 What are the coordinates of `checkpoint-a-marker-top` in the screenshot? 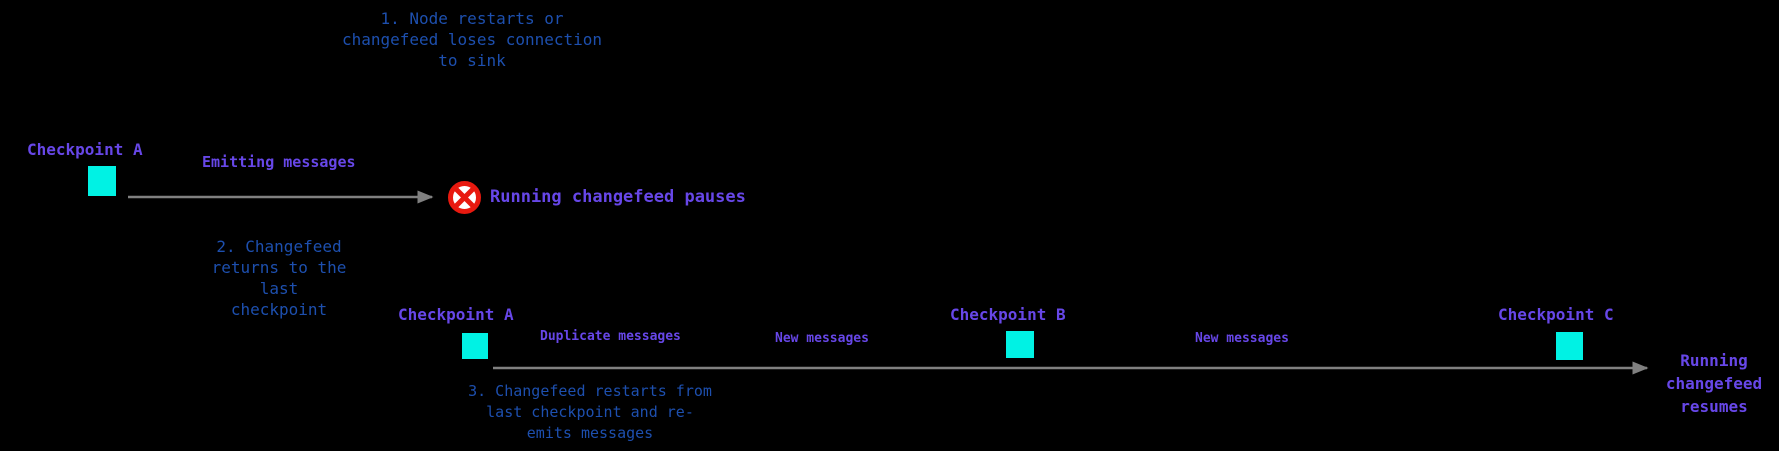 It's located at (102, 181).